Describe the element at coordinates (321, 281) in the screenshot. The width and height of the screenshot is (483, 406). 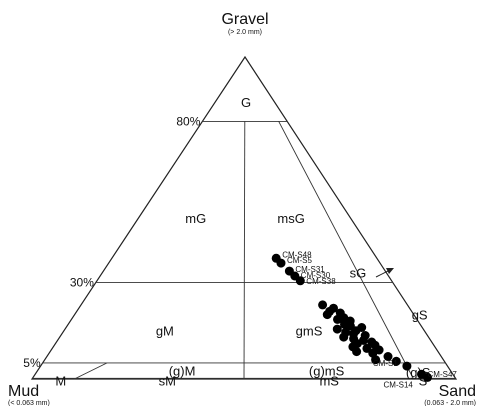
I see `sample-label-4: CM-S38` at that location.